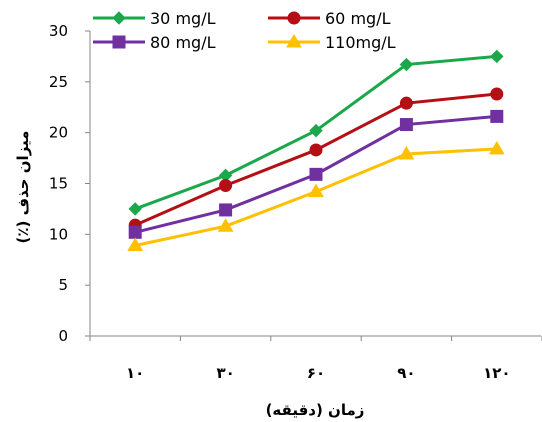  I want to click on legend-item: 80 mg/L, so click(154, 42).